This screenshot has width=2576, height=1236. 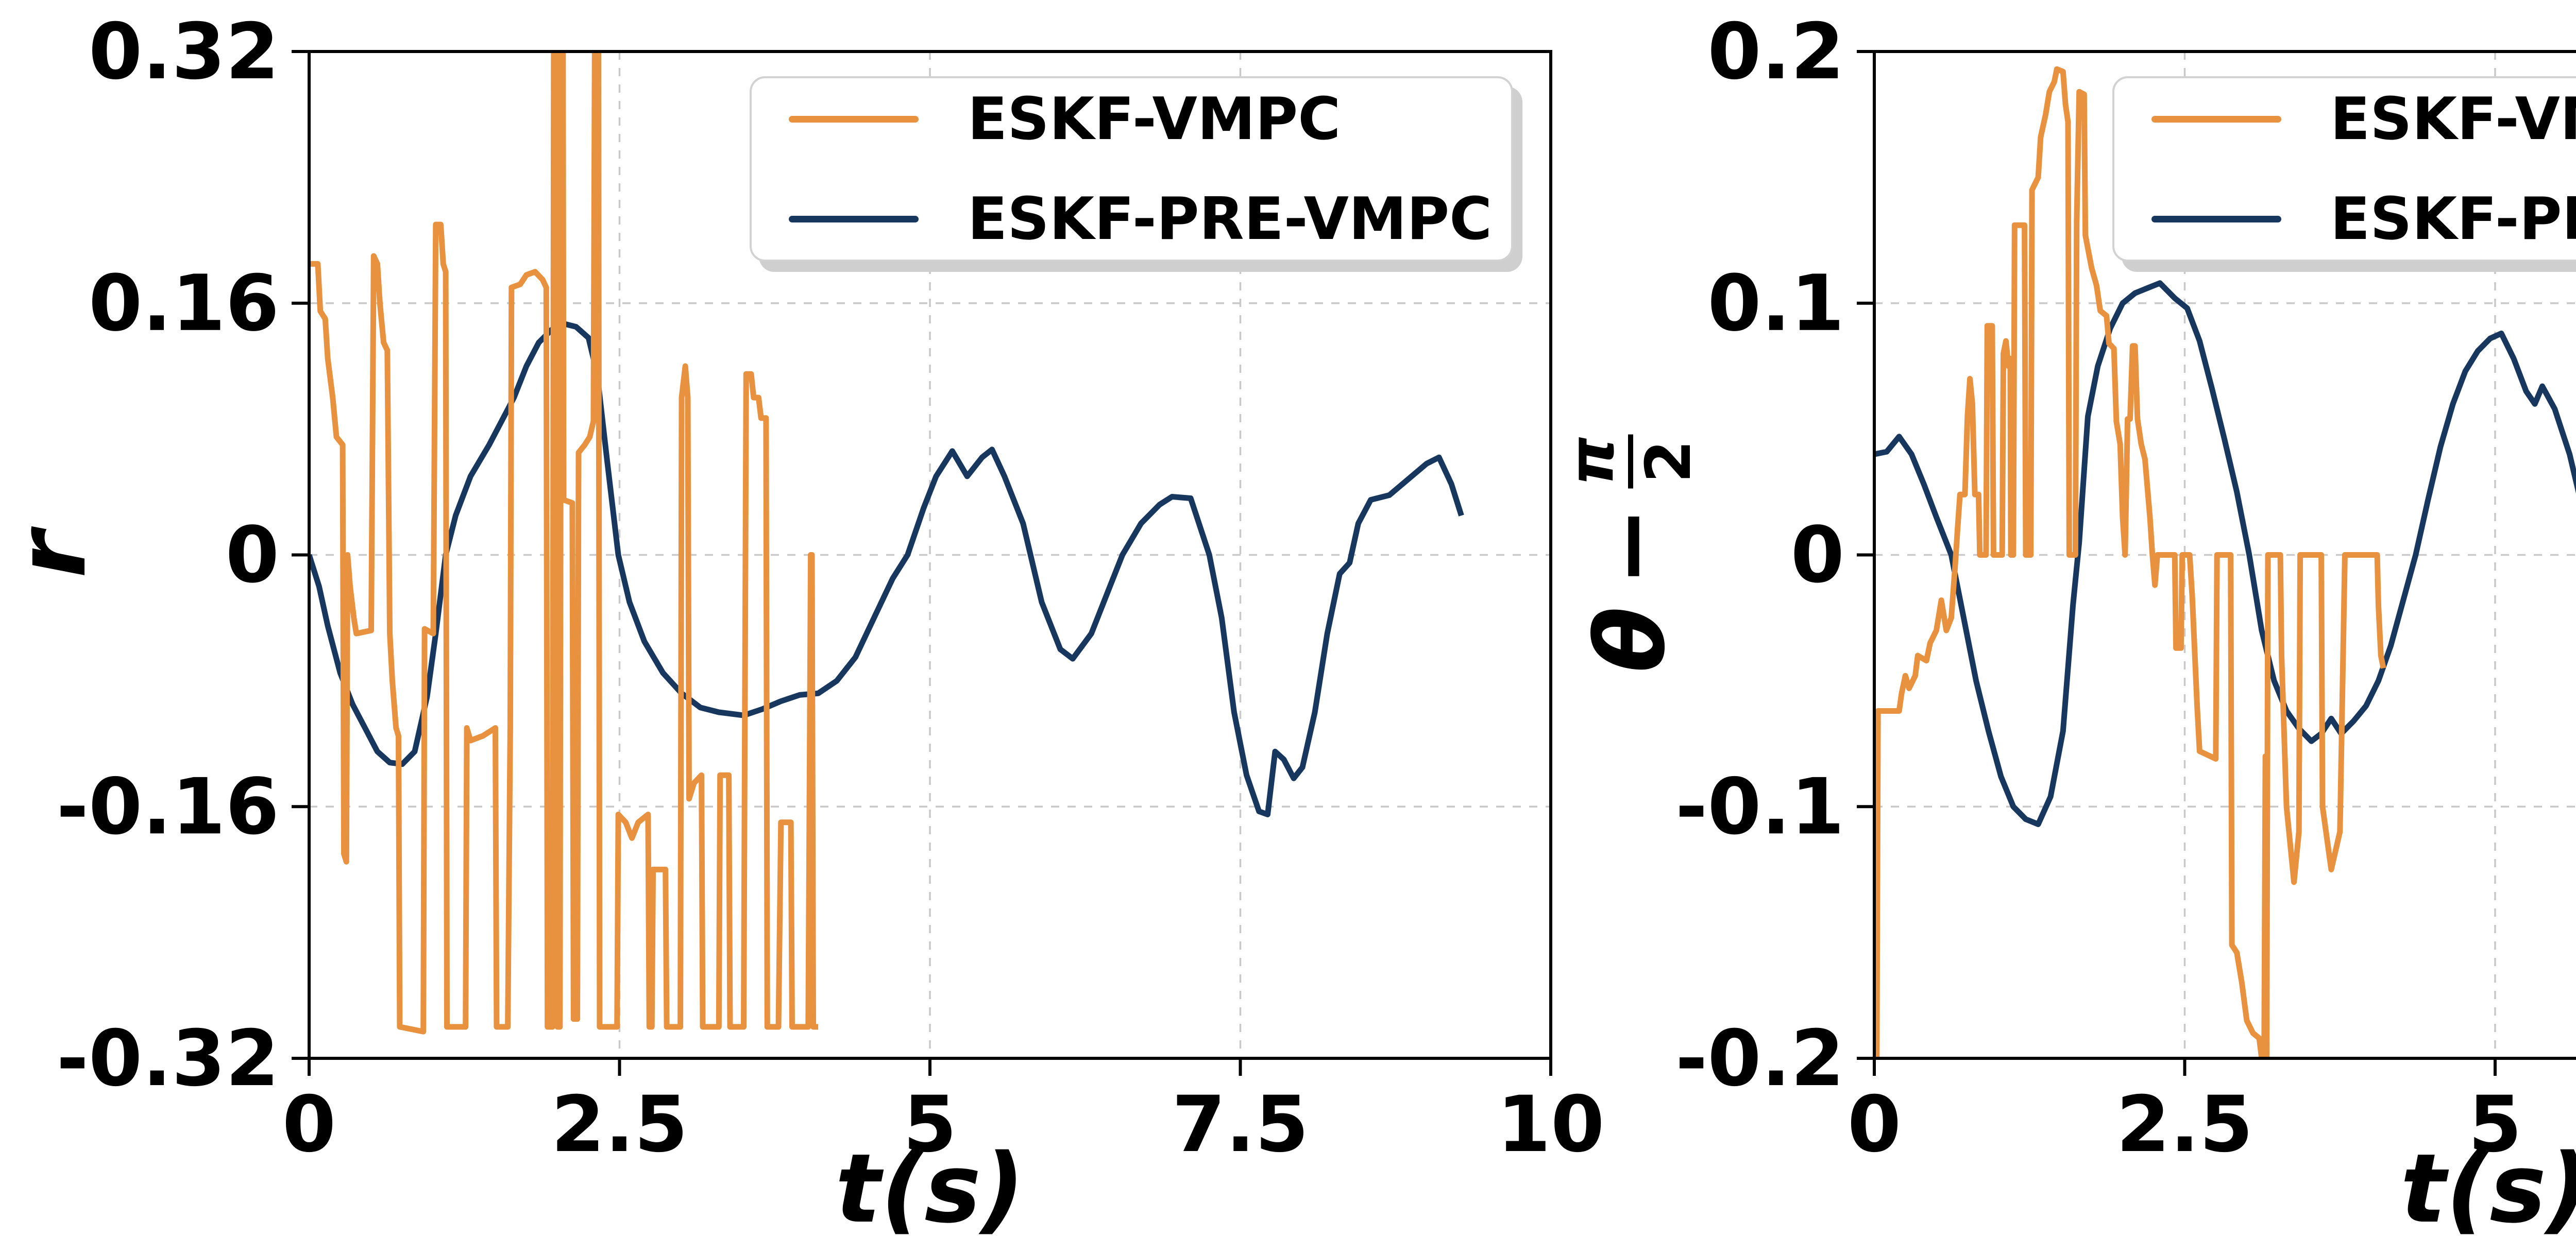 I want to click on right-y-axis-label: θ − π 2, so click(x=1631, y=553).